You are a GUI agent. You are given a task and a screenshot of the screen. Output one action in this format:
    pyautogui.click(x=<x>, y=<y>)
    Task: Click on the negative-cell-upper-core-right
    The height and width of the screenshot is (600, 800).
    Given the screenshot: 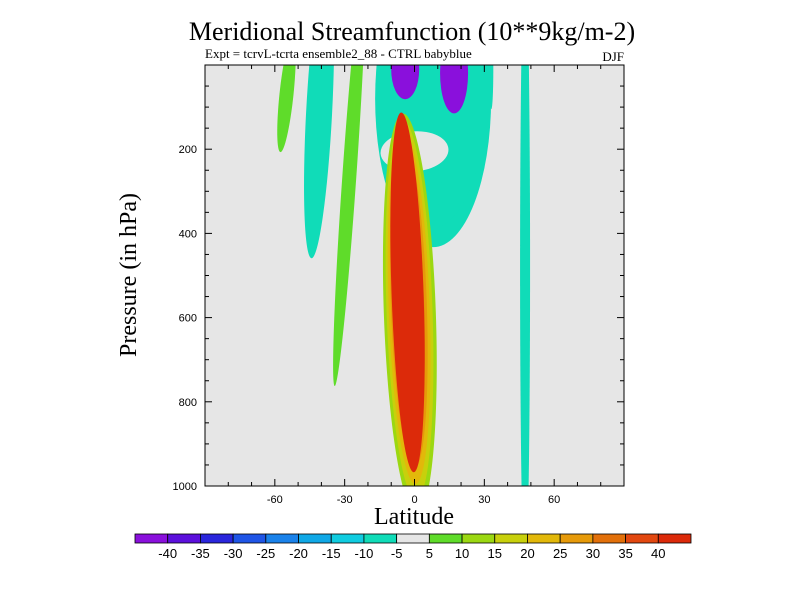 What is the action you would take?
    pyautogui.click(x=454, y=89)
    